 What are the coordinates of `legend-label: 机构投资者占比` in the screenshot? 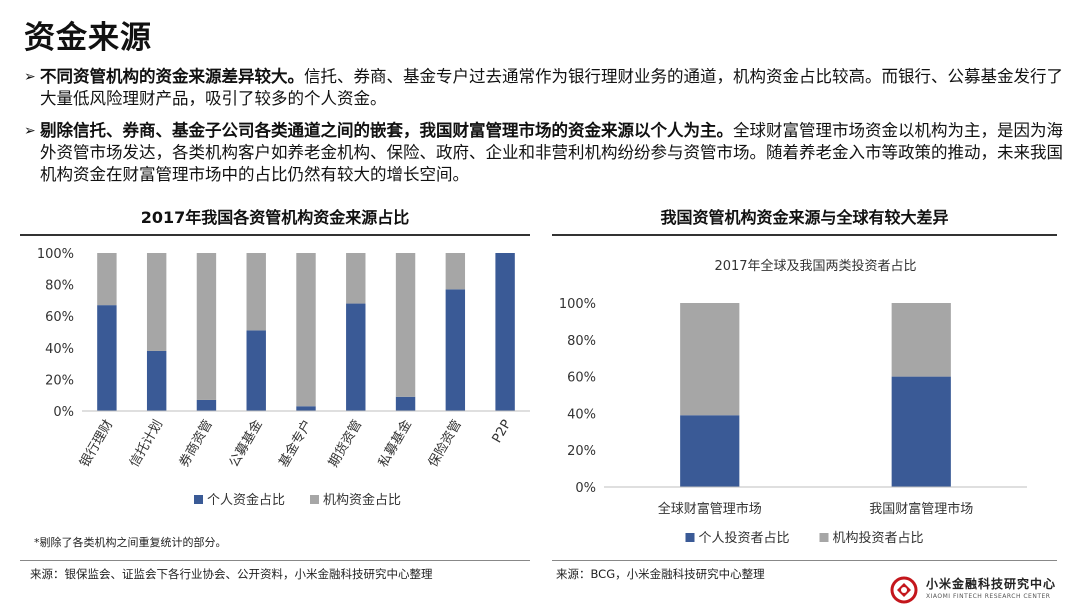 It's located at (878, 538).